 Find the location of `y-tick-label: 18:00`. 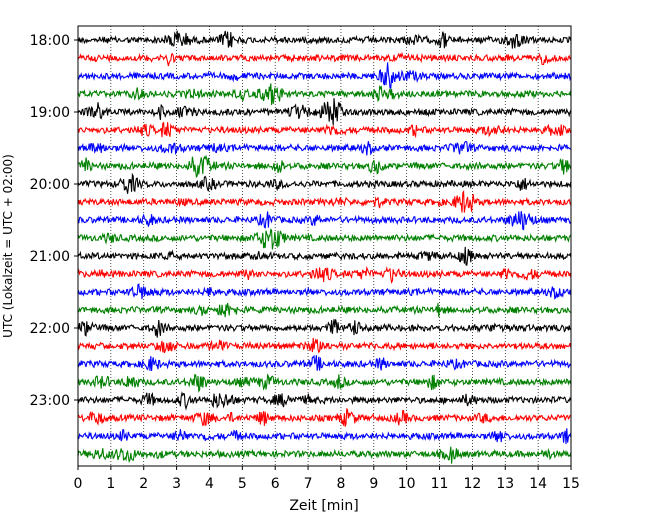

y-tick-label: 18:00 is located at coordinates (50, 41).